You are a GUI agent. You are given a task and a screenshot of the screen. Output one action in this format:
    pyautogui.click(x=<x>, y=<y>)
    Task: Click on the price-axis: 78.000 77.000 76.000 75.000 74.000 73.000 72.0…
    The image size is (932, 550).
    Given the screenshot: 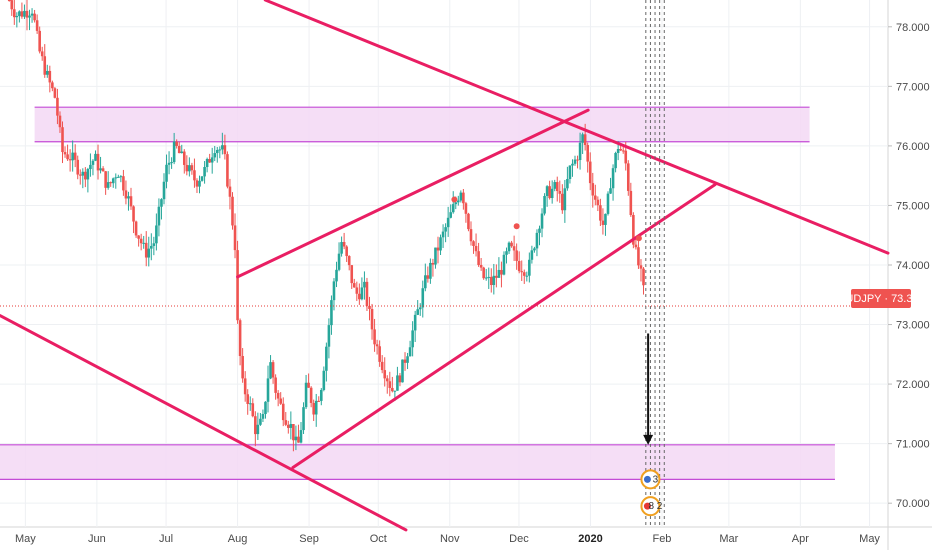 What is the action you would take?
    pyautogui.click(x=909, y=266)
    